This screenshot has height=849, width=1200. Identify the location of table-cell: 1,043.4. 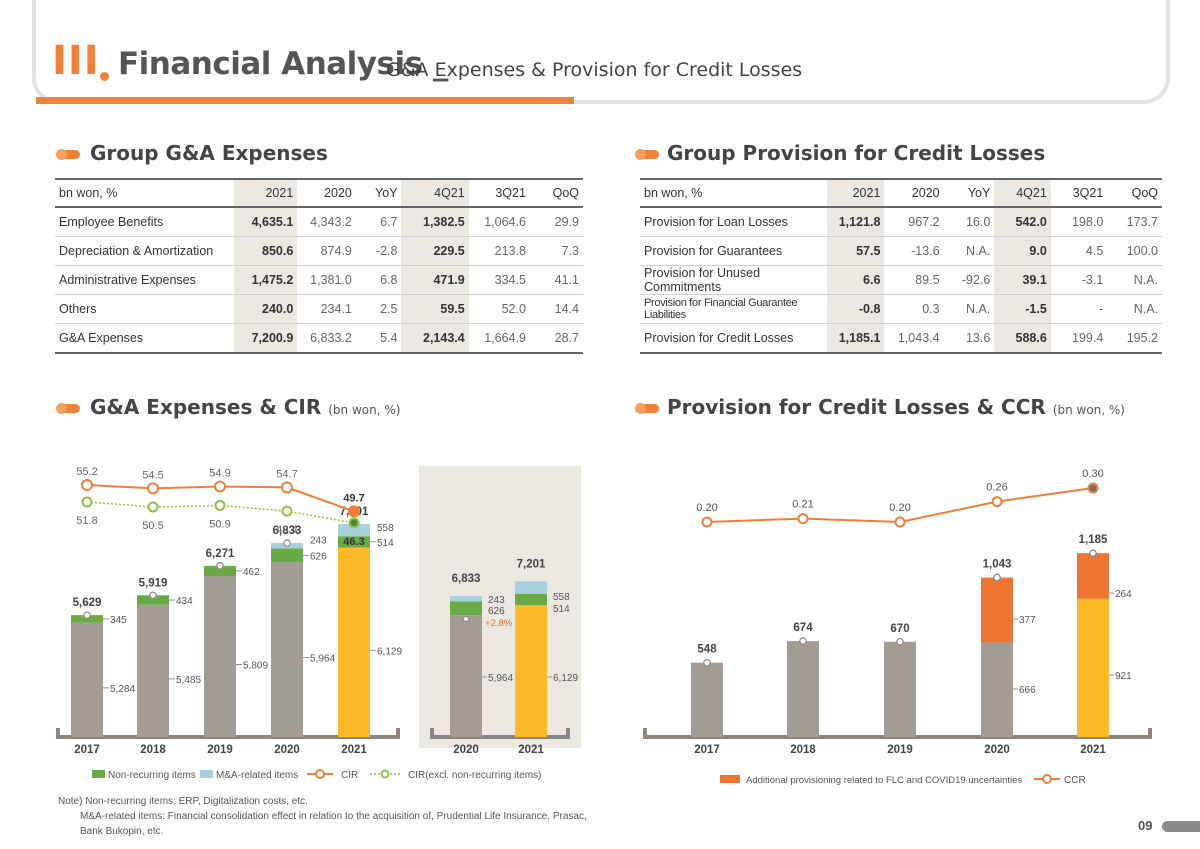
(914, 338).